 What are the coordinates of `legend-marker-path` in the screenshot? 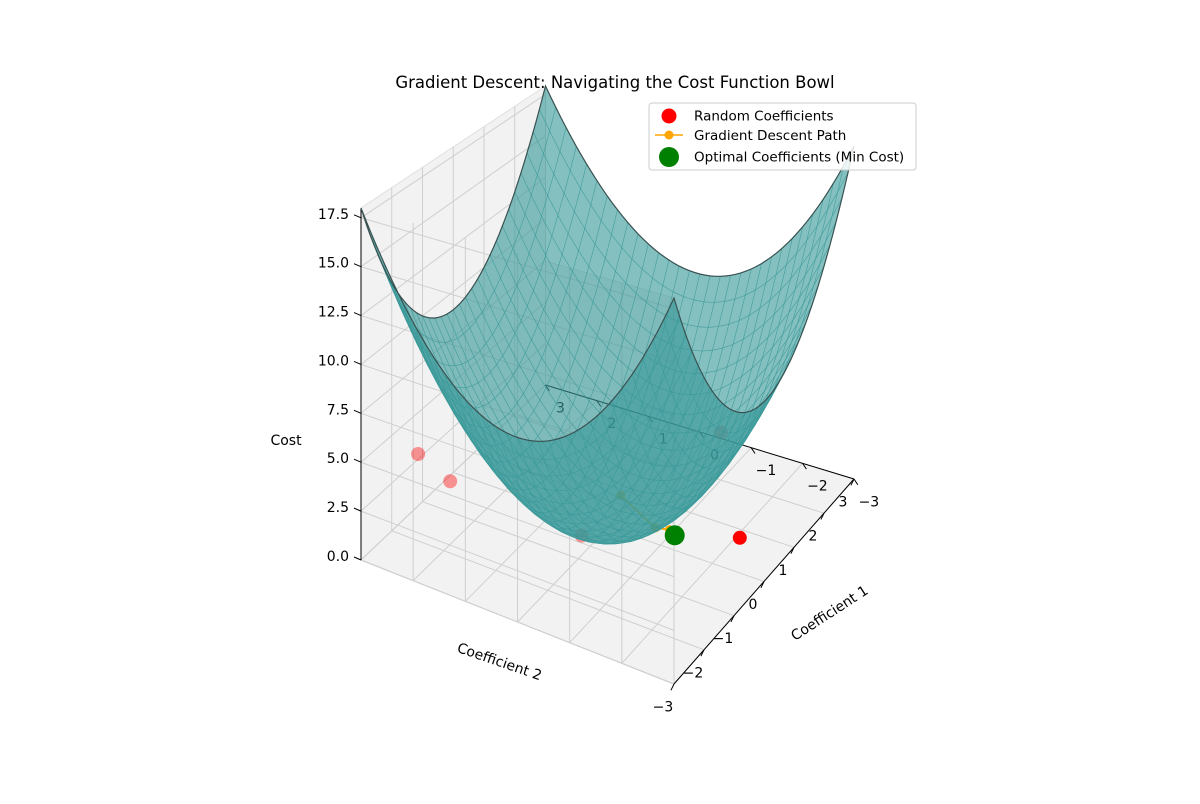 It's located at (669, 135).